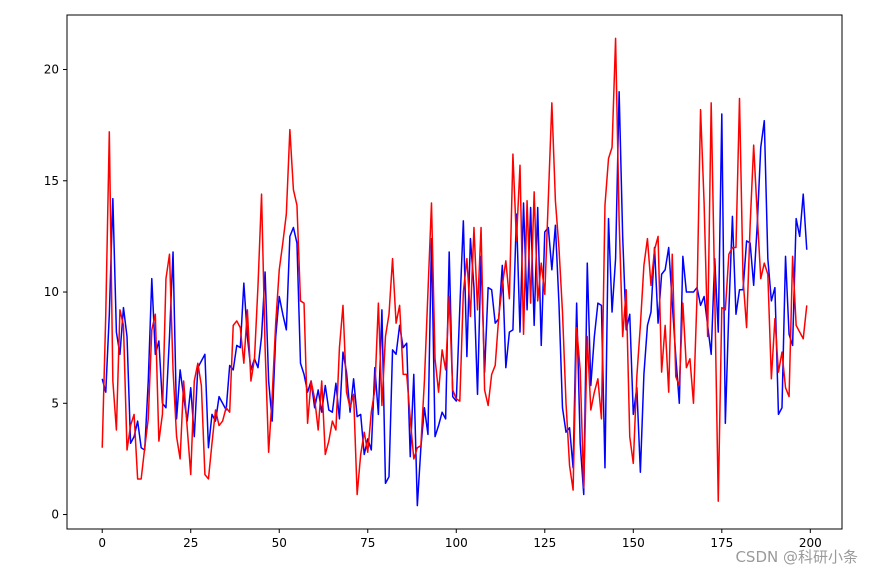 The width and height of the screenshot is (873, 576). I want to click on x-tick-label: 25, so click(190, 543).